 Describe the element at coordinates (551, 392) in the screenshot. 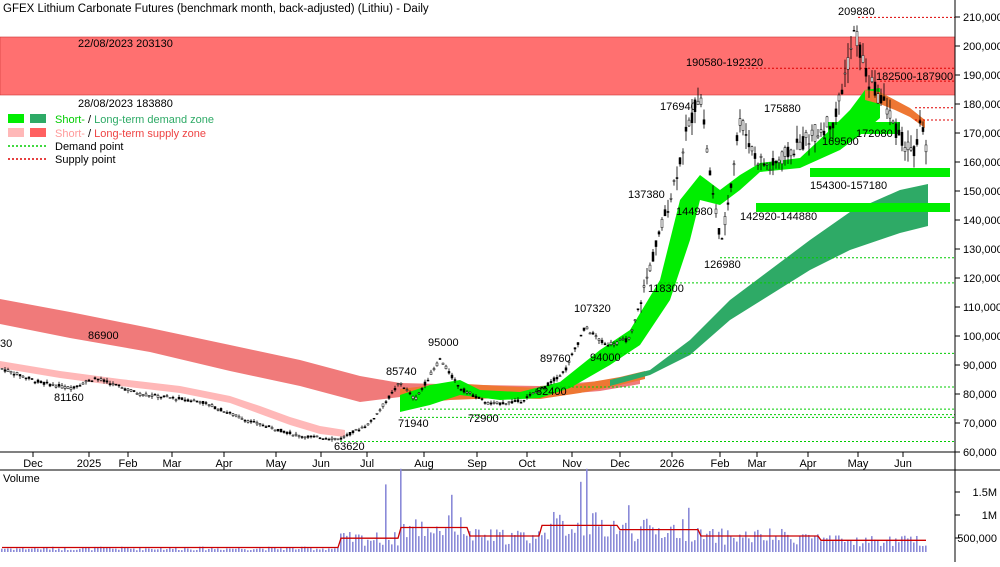

I see `price-annotation: 82400` at that location.